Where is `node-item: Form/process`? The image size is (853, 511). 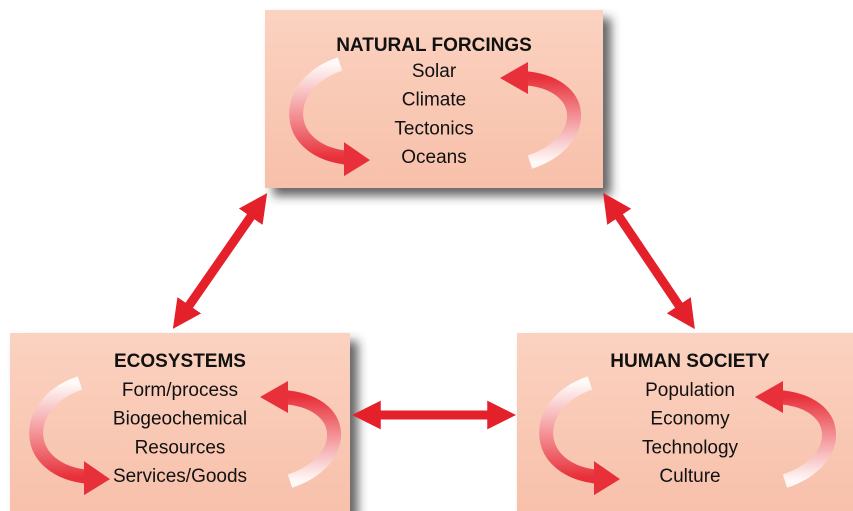 node-item: Form/process is located at coordinates (180, 390).